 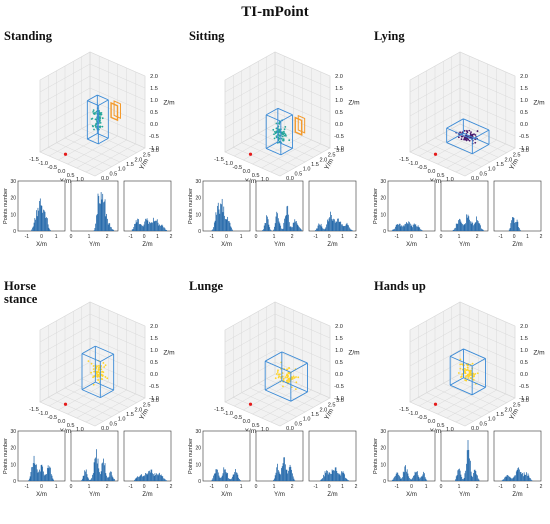 What do you see at coordinates (13, 182) in the screenshot?
I see `hist-y-tick-label: 30` at bounding box center [13, 182].